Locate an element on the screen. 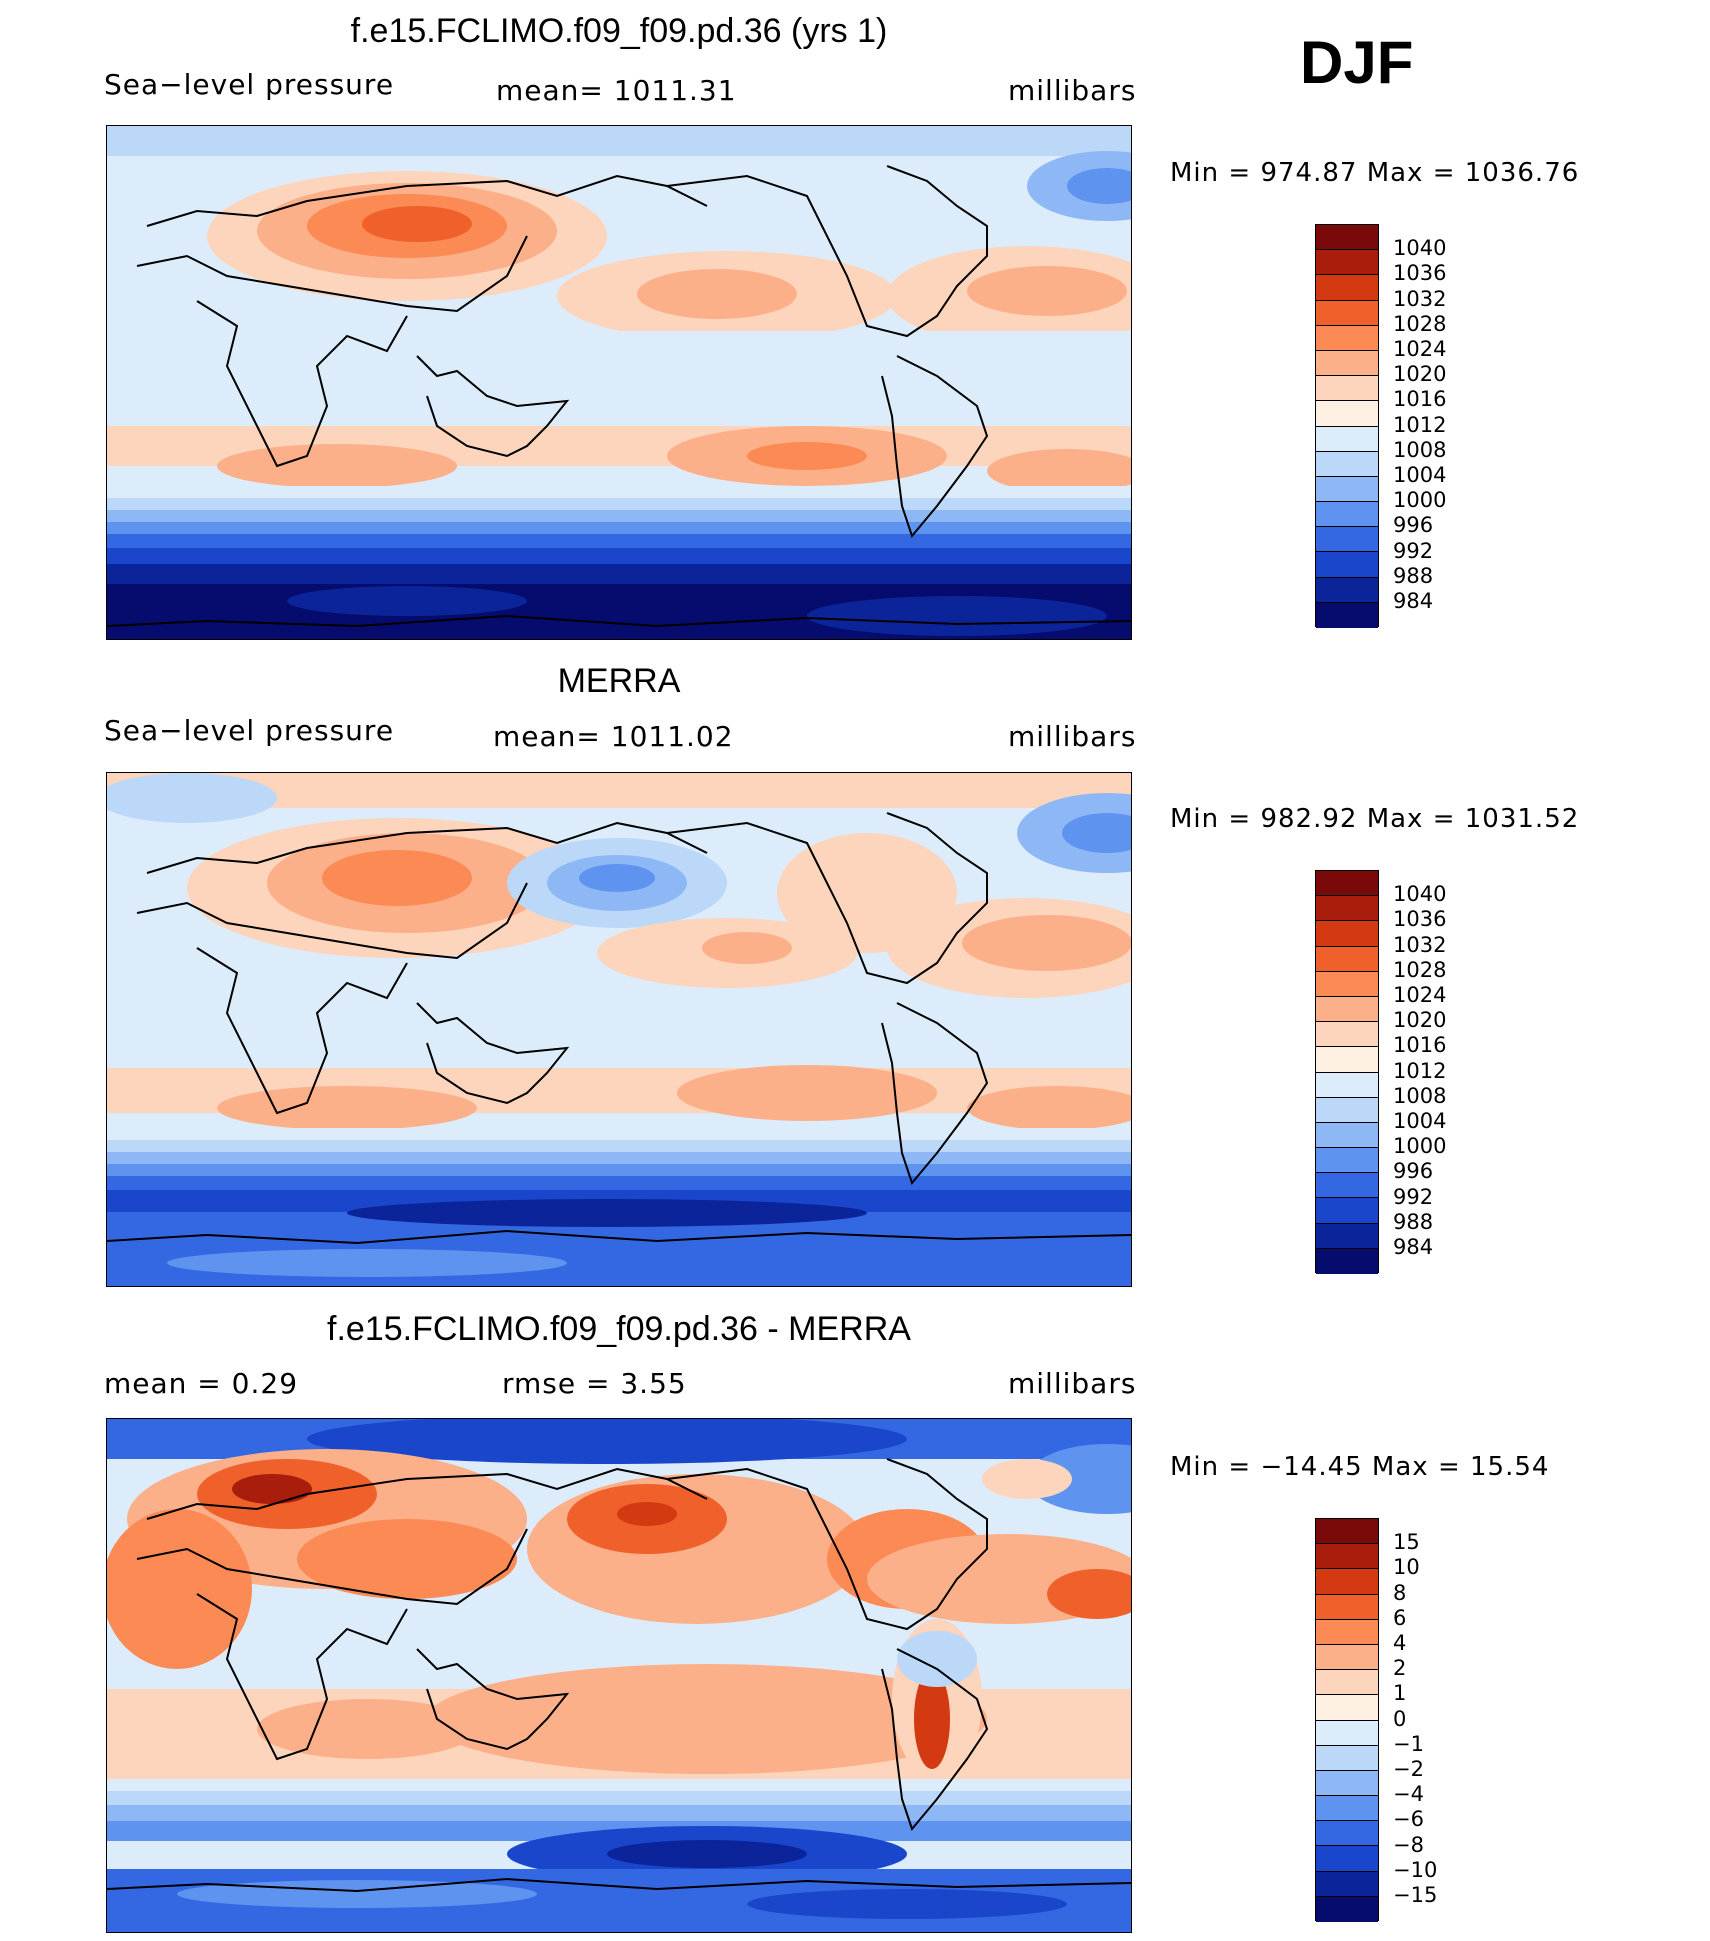  panel-1-minmax: Min = 974.87 Max = 1036.76 is located at coordinates (1375, 173).